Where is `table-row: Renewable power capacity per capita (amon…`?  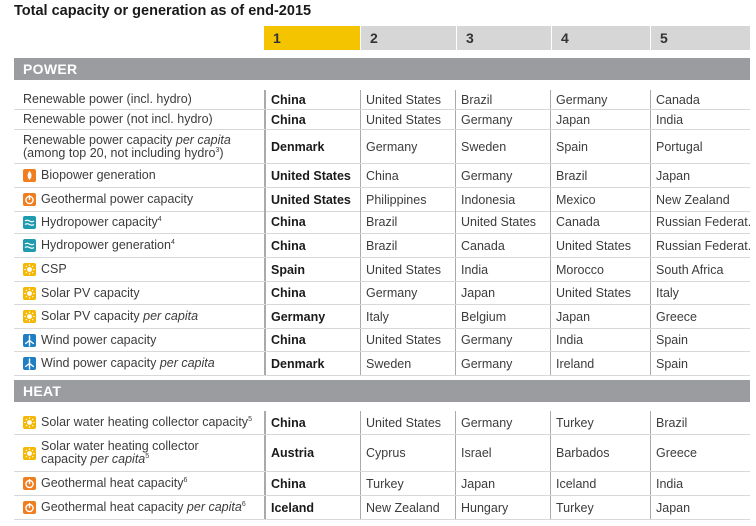
table-row: Renewable power capacity per capita (amon… is located at coordinates (382, 147).